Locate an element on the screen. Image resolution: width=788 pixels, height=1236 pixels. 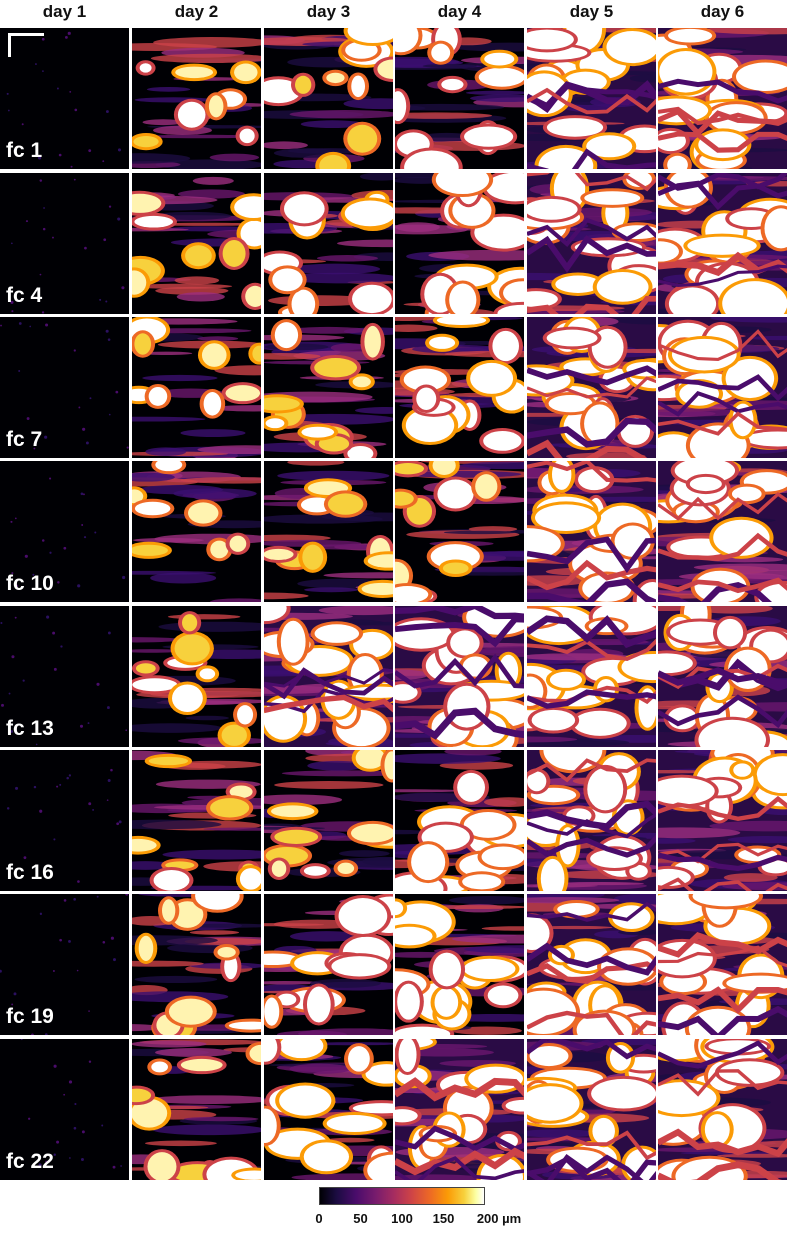
image-panel-fc10-day1: fc 10 is located at coordinates (64, 531).